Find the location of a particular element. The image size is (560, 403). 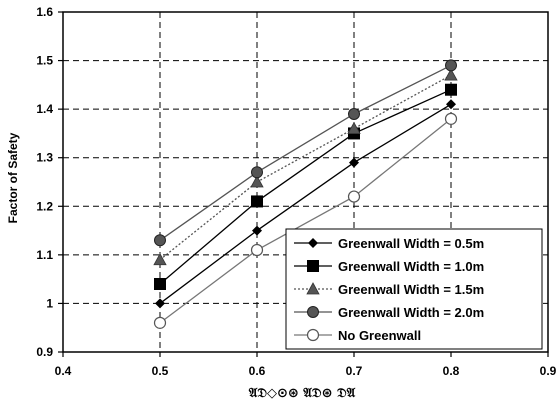

y-tick-label: 1.3 is located at coordinates (44, 158).